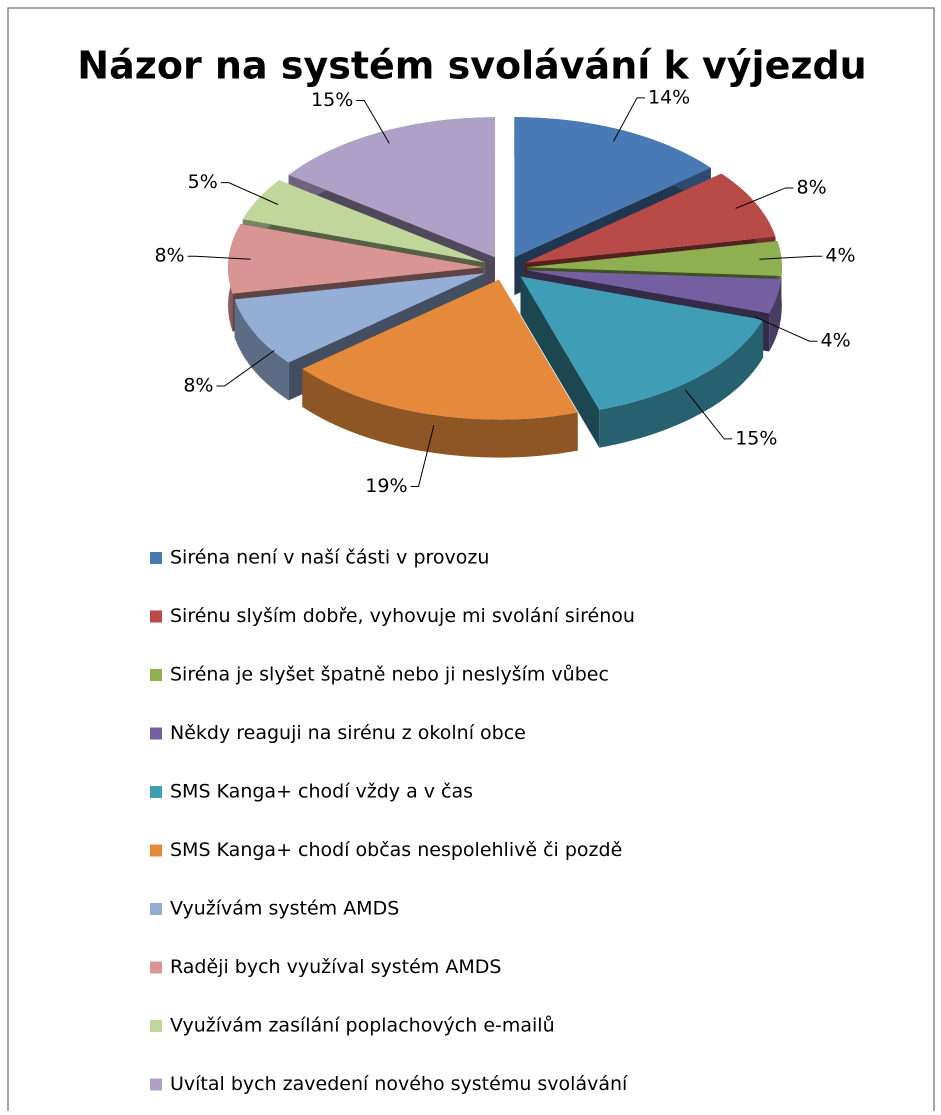  What do you see at coordinates (348, 733) in the screenshot?
I see `legend-label: Někdy reaguji na sirénu z okolní obce` at bounding box center [348, 733].